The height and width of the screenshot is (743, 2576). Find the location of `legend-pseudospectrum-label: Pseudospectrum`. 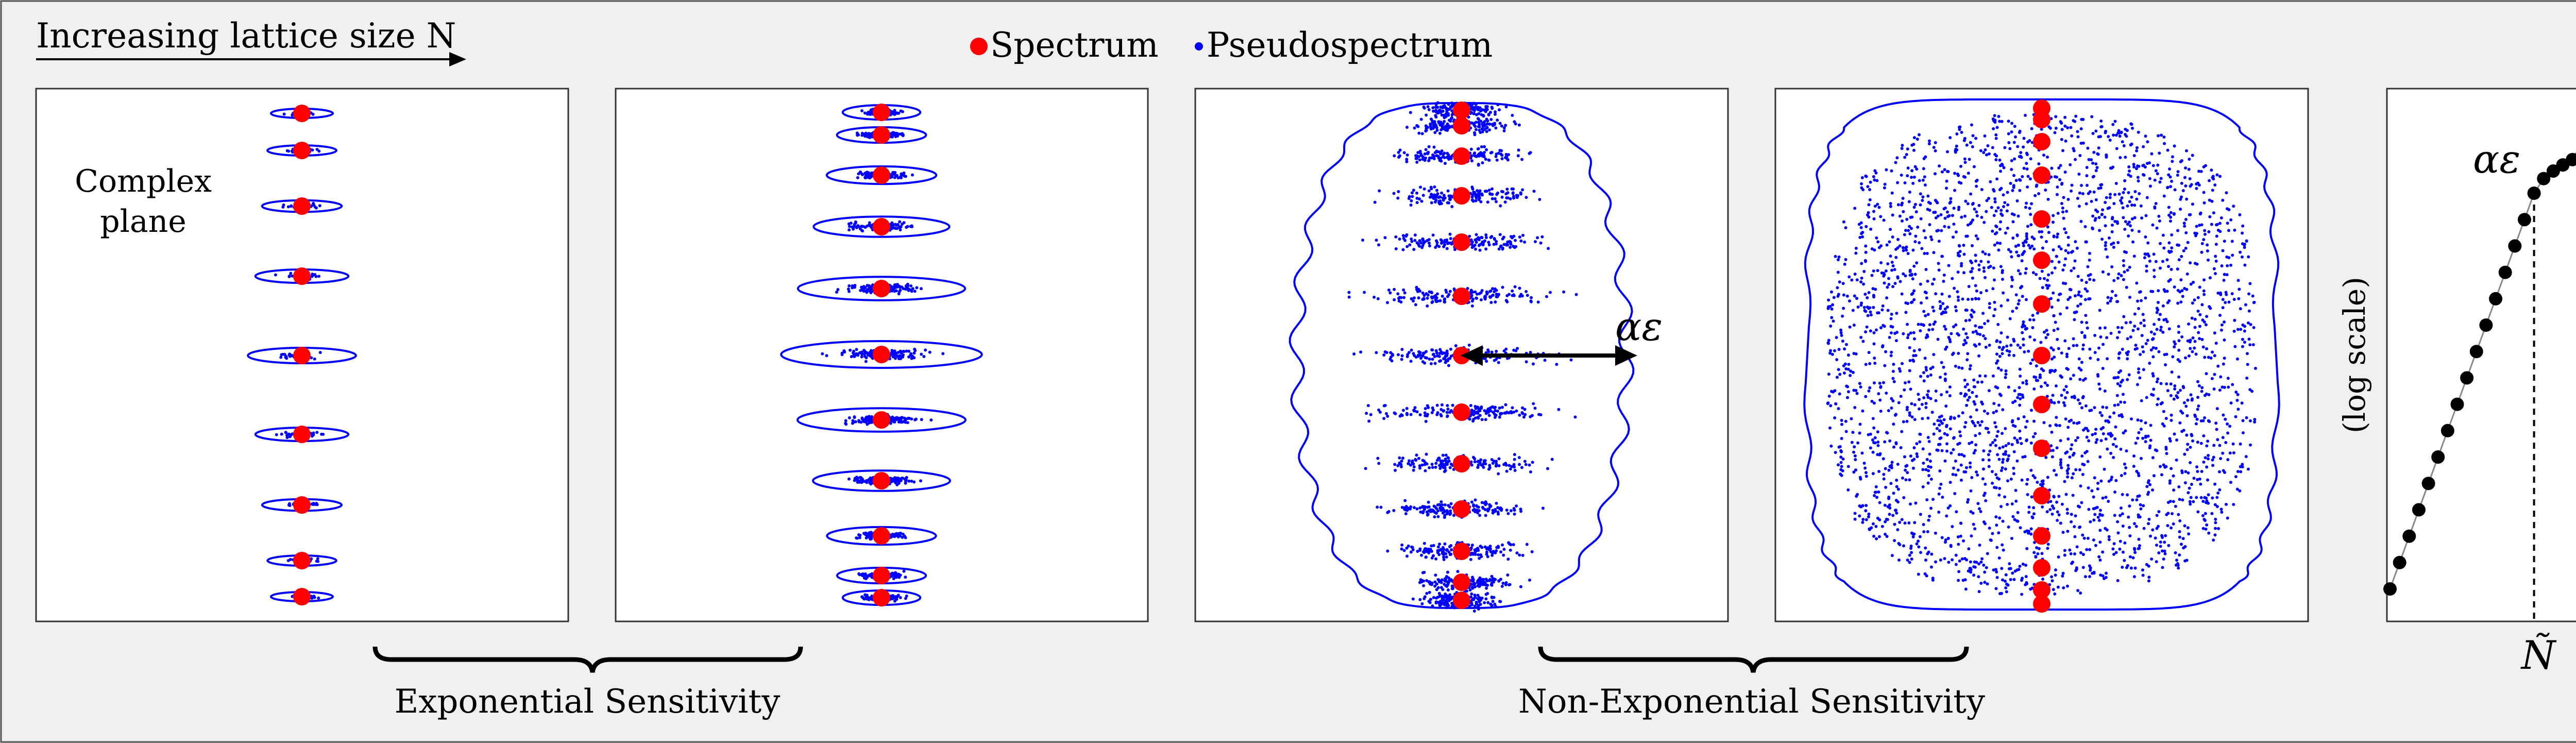

legend-pseudospectrum-label: Pseudospectrum is located at coordinates (1350, 45).